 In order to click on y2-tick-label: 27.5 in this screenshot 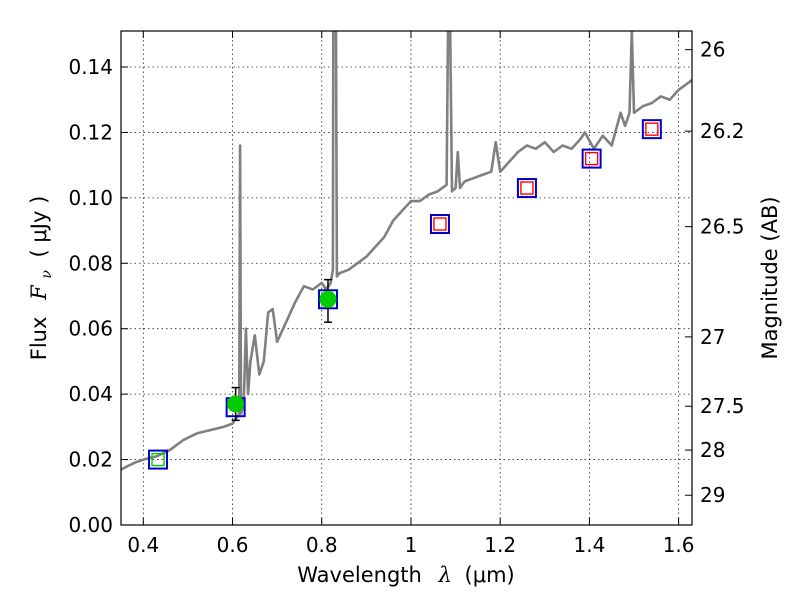, I will do `click(722, 406)`.